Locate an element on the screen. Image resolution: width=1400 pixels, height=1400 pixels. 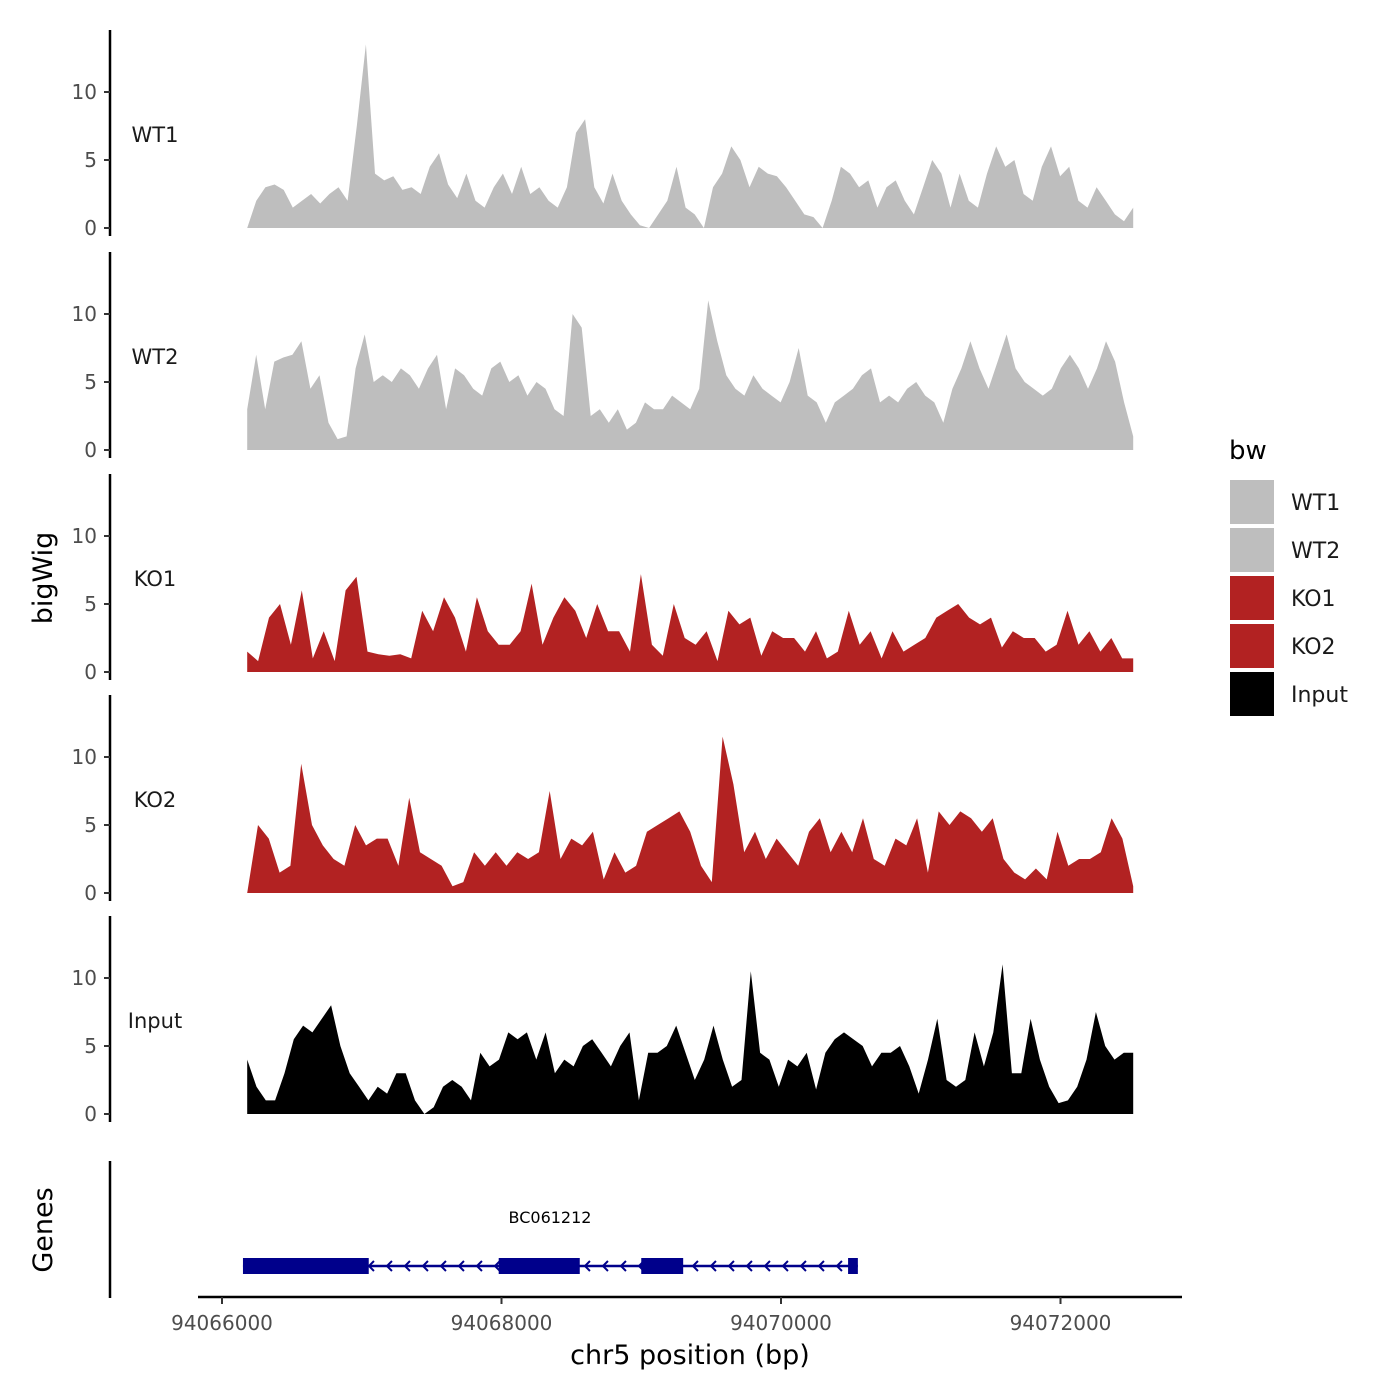
legend: bw WT1 WT2 KO1 KO2 Input is located at coordinates (1288, 576).